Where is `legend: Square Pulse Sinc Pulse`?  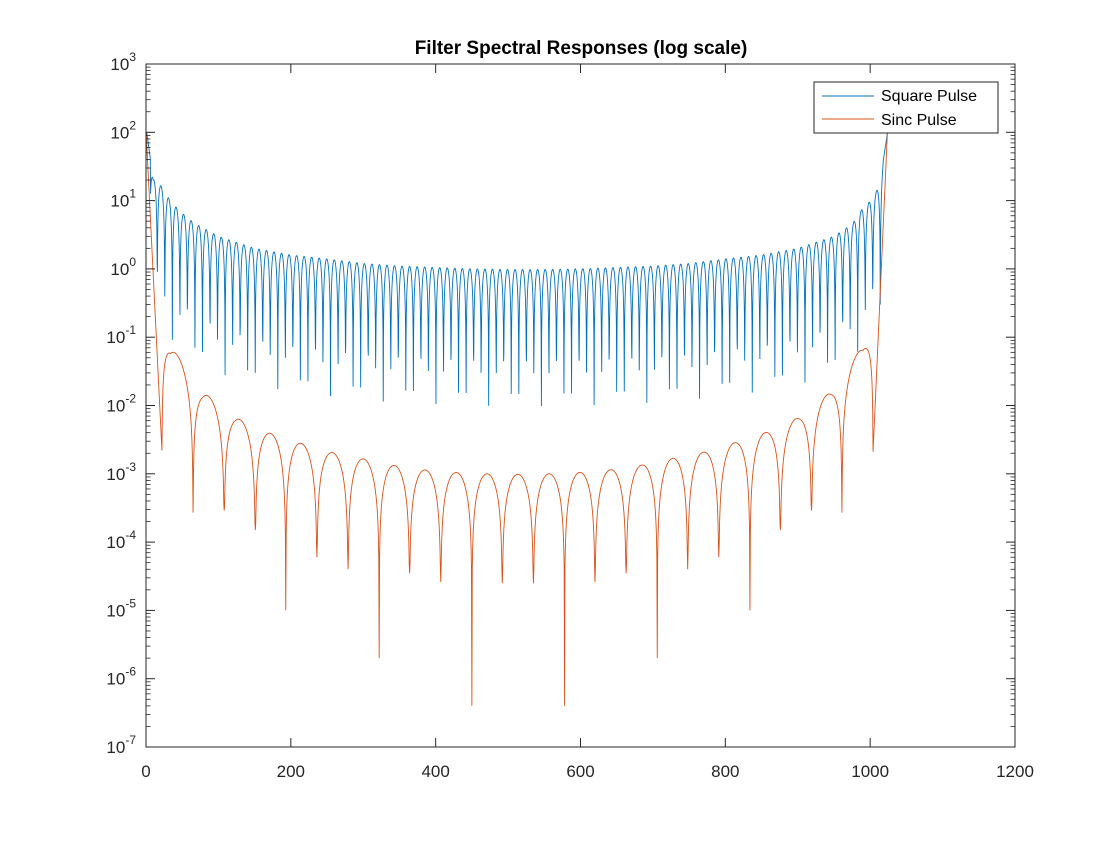 legend: Square Pulse Sinc Pulse is located at coordinates (906, 107).